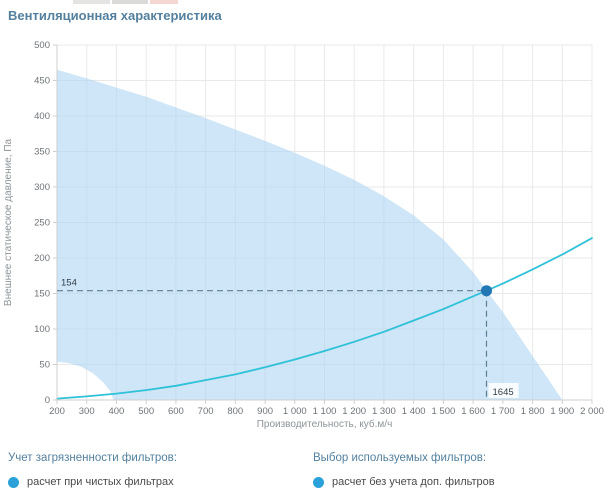 The width and height of the screenshot is (615, 500). I want to click on cropped-ui-remnant, so click(307, 2).